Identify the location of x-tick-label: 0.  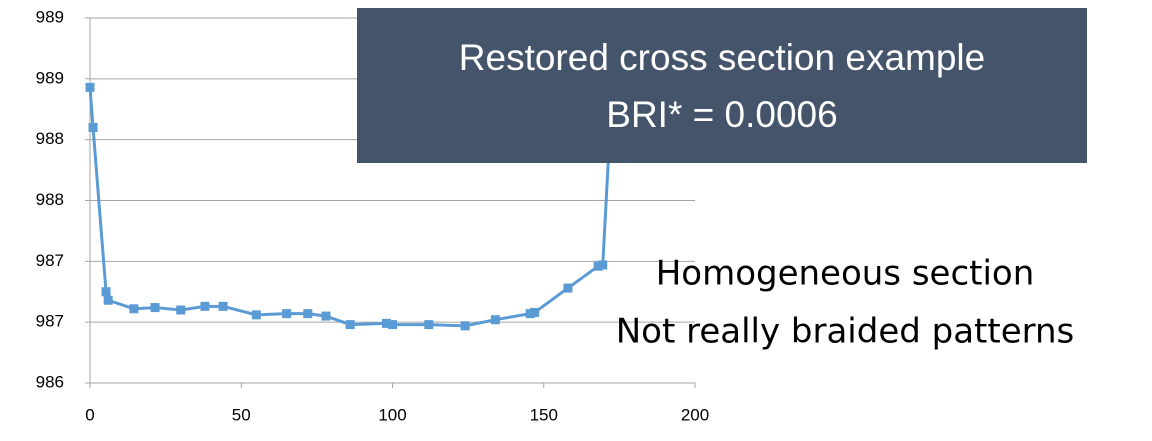
(89, 414).